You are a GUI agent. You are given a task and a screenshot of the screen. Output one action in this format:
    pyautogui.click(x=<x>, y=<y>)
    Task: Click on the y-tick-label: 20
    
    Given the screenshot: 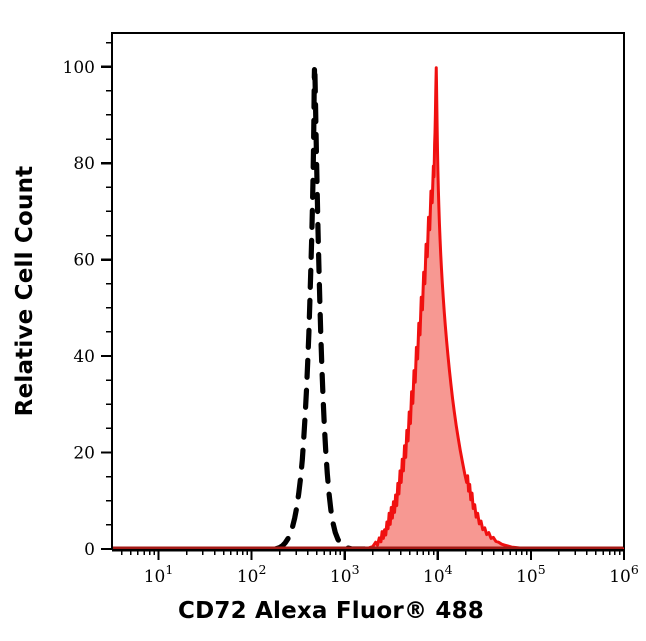 What is the action you would take?
    pyautogui.click(x=84, y=454)
    